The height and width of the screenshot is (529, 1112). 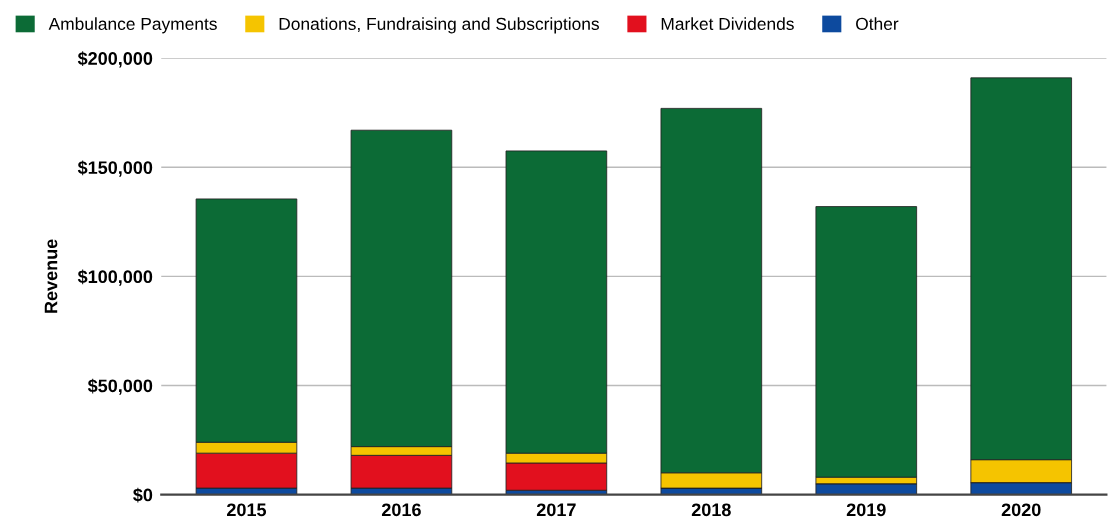 I want to click on y-tick-label: $150,000, so click(x=115, y=168).